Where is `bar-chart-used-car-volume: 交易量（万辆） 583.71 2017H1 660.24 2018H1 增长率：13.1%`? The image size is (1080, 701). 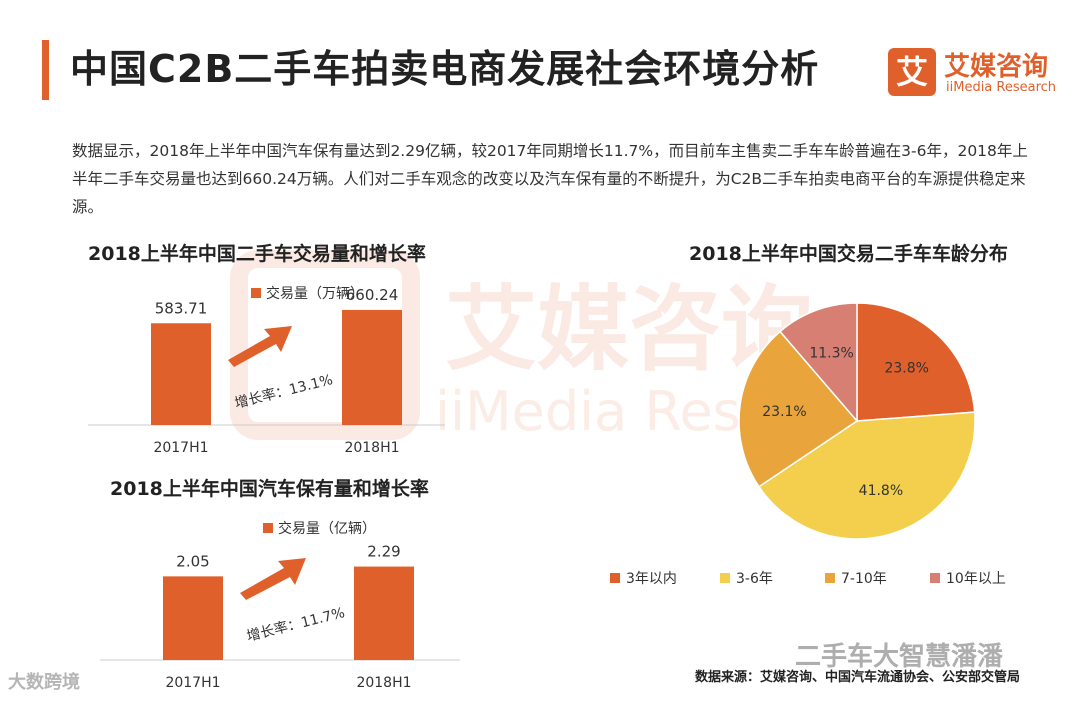 bar-chart-used-car-volume: 交易量（万辆） 583.71 2017H1 660.24 2018H1 增长率：13.1% is located at coordinates (266, 370).